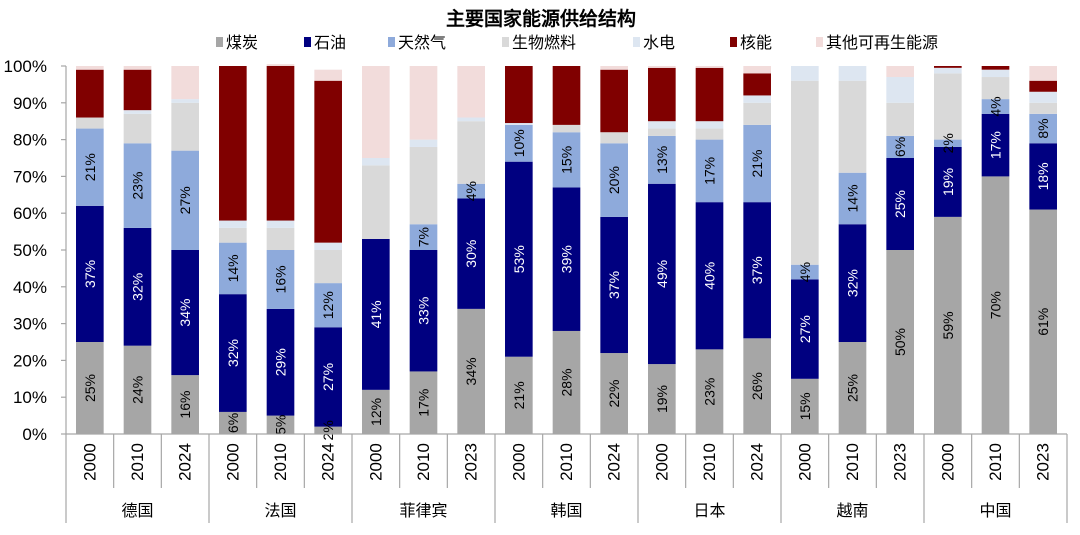 Image resolution: width=1080 pixels, height=535 pixels. What do you see at coordinates (614, 285) in the screenshot?
I see `data-label: 37%` at bounding box center [614, 285].